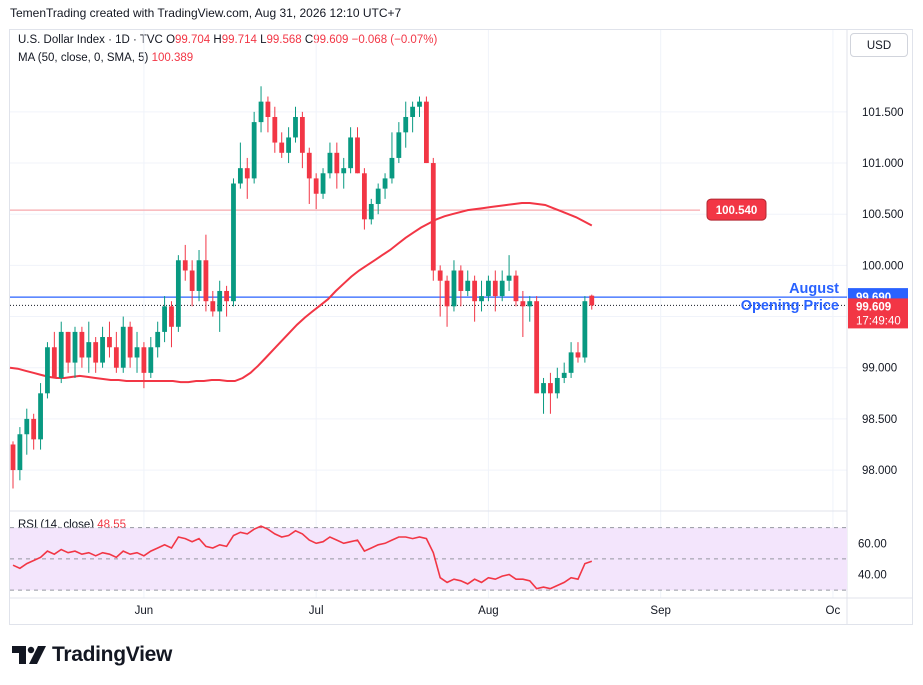 The width and height of the screenshot is (923, 685). What do you see at coordinates (193, 40) in the screenshot?
I see `open-value: 99.704` at bounding box center [193, 40].